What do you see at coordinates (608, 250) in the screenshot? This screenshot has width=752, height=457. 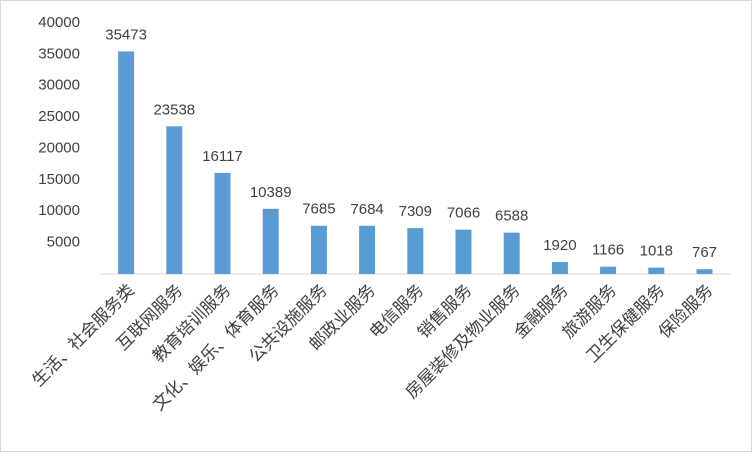 I see `value-label: 1166` at bounding box center [608, 250].